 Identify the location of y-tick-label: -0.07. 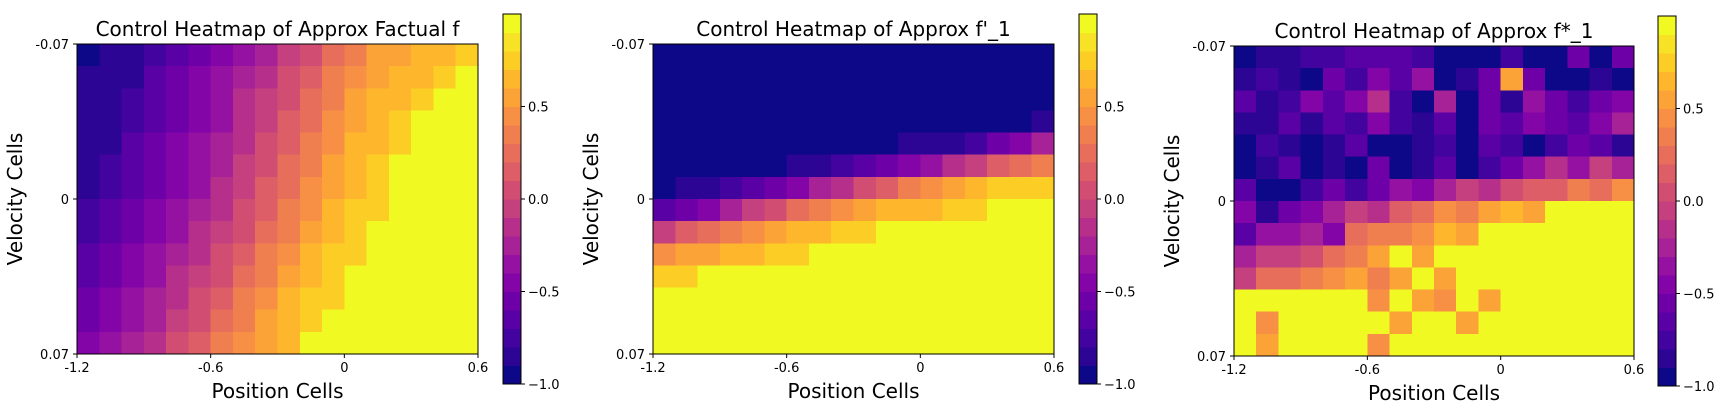
(1209, 47).